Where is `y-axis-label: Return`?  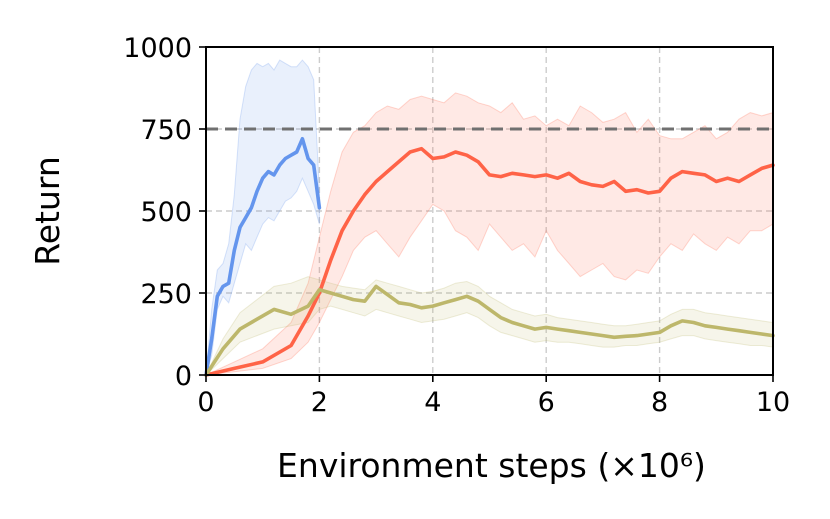 y-axis-label: Return is located at coordinates (47, 211).